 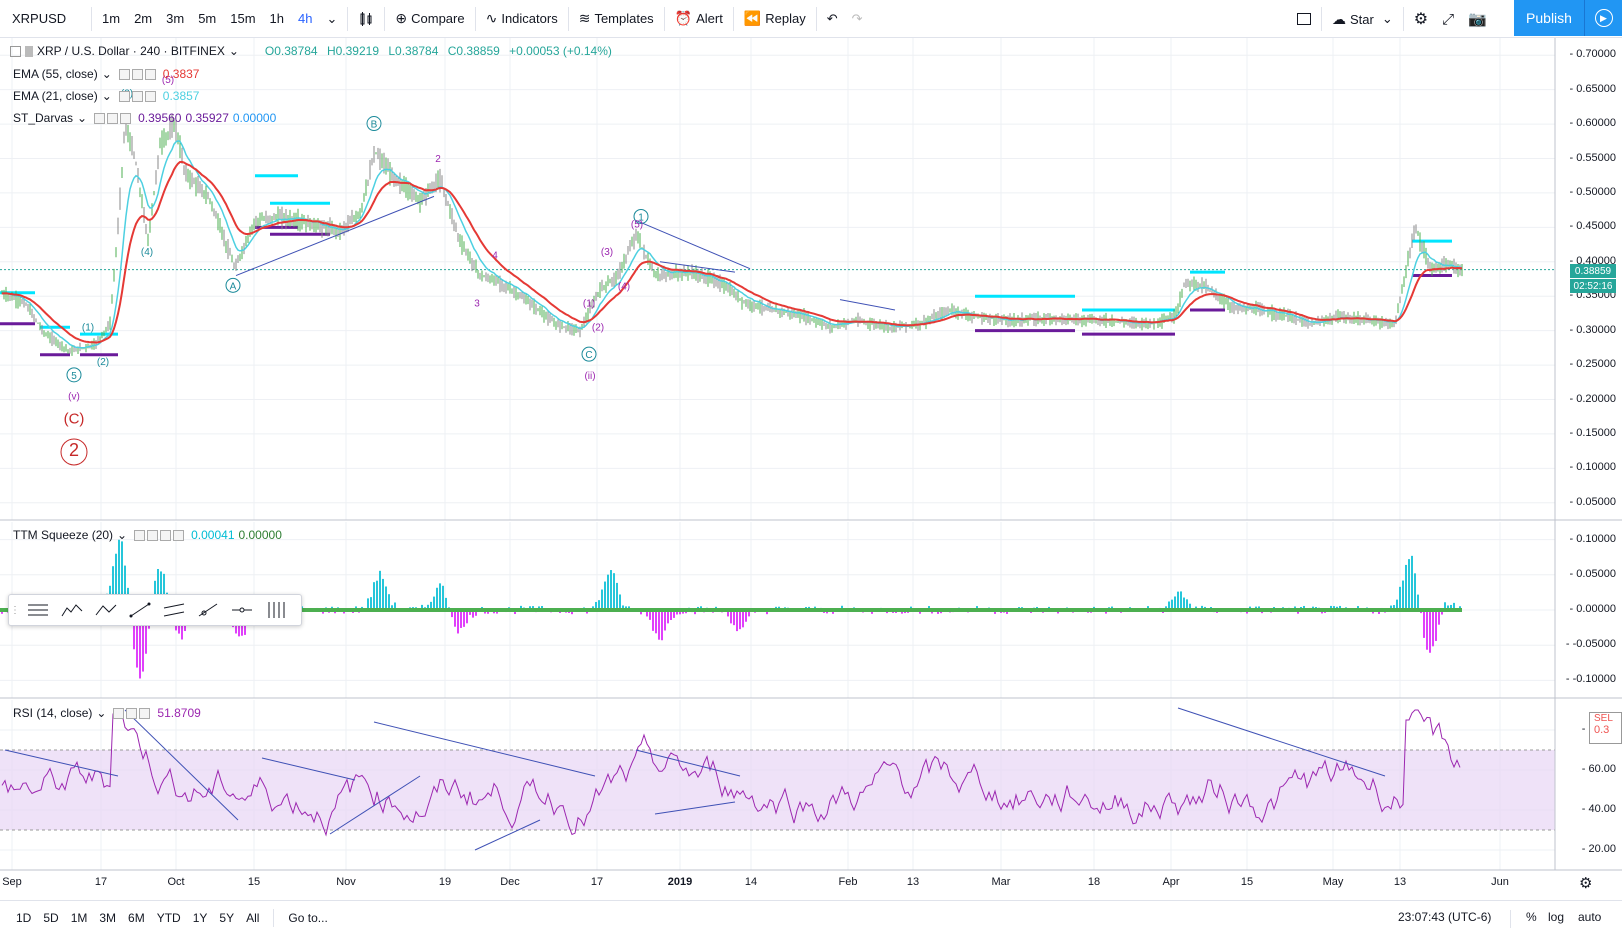 I want to click on range-1d: 1D, so click(x=24, y=918).